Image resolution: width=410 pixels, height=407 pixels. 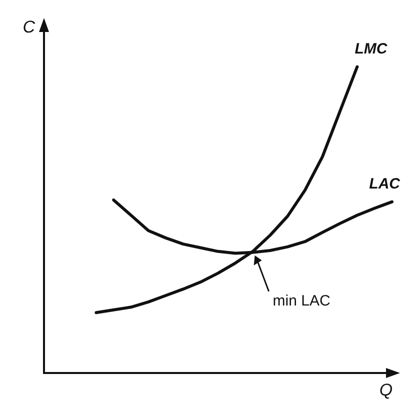 I want to click on annotation: min LAC, so click(x=301, y=301).